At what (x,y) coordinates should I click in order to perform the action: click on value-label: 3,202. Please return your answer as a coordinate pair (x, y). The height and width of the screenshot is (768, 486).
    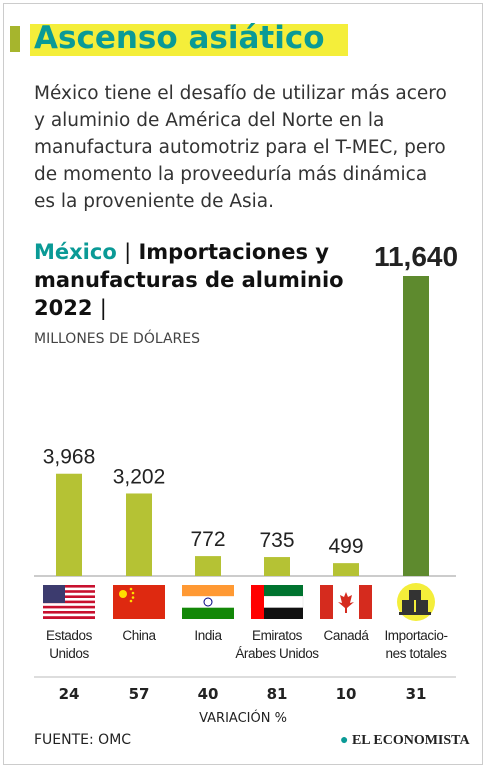
    Looking at the image, I should click on (139, 476).